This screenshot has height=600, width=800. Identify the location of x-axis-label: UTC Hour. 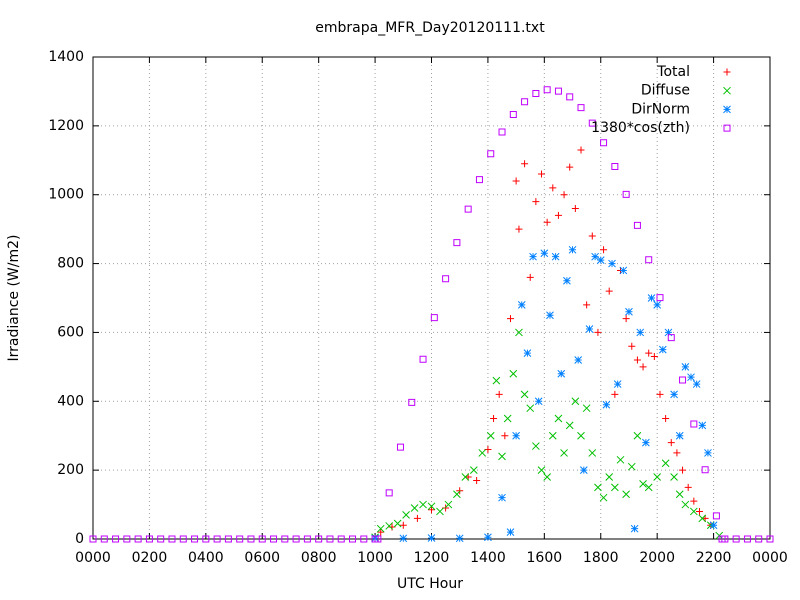
(430, 584).